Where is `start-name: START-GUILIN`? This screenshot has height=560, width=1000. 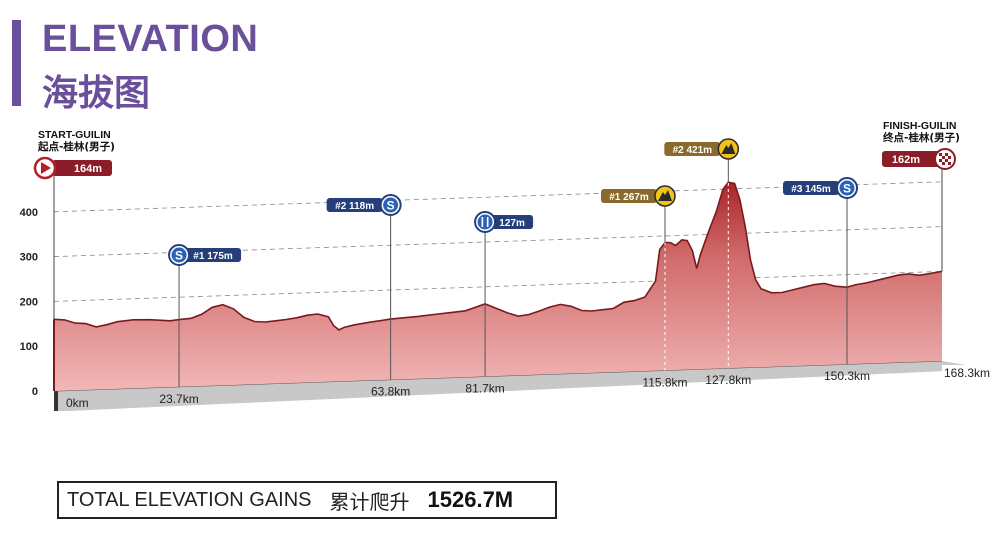 start-name: START-GUILIN is located at coordinates (74, 135).